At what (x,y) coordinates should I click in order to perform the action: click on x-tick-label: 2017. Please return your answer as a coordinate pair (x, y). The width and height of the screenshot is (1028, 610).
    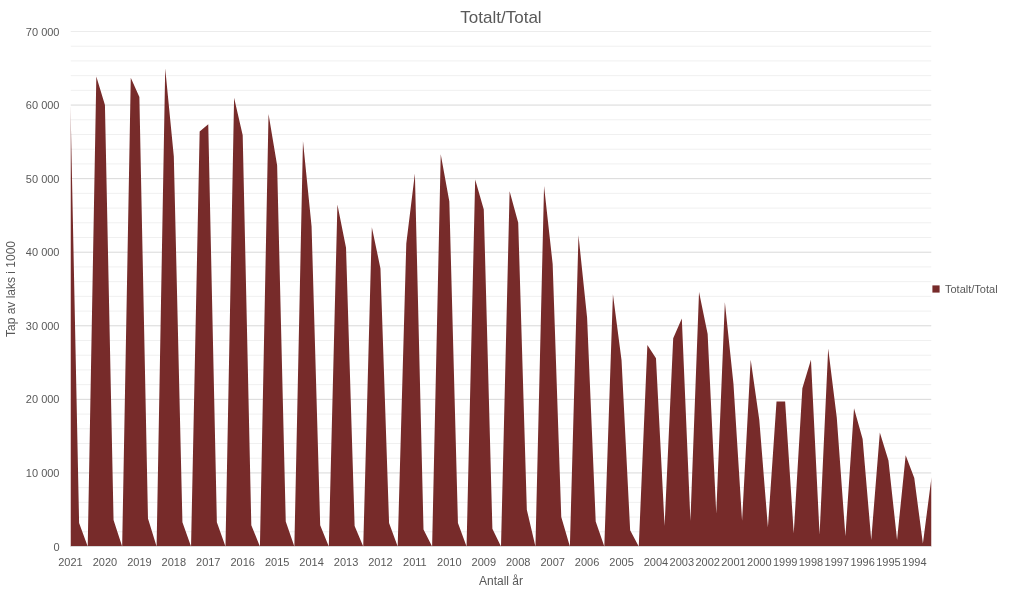
    Looking at the image, I should click on (208, 561).